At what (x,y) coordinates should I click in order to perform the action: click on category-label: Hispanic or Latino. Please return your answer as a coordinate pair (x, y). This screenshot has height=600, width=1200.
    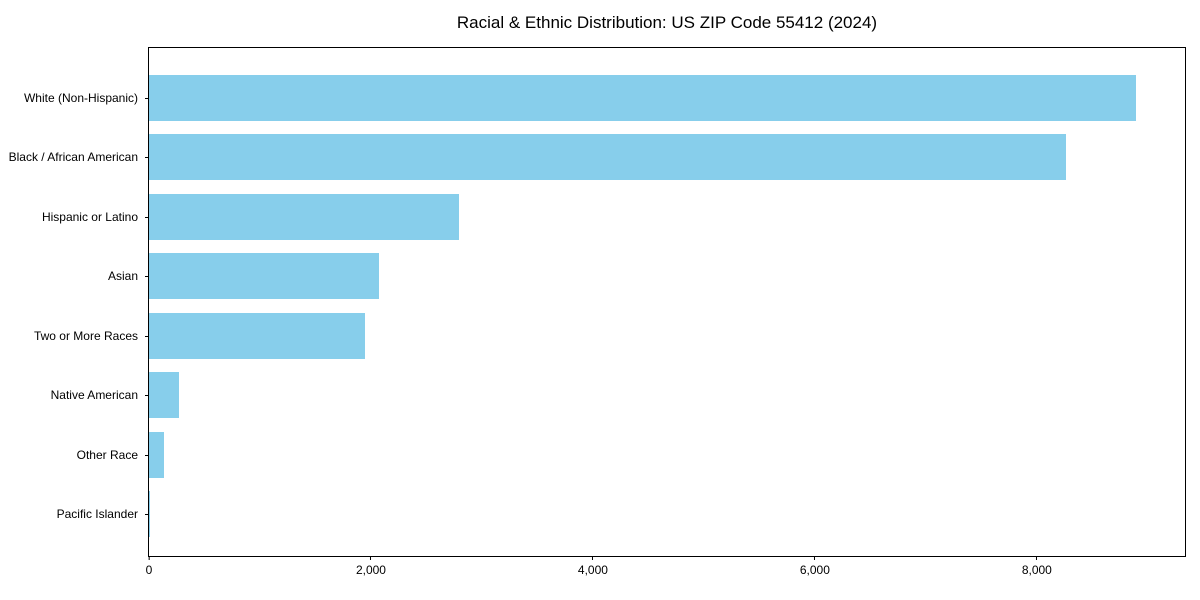
    Looking at the image, I should click on (89, 216).